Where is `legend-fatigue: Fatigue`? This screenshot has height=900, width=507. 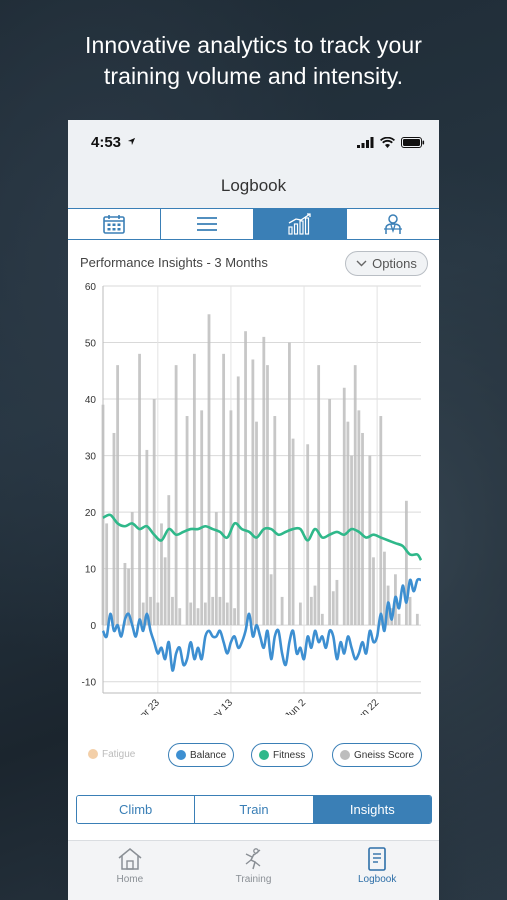
legend-fatigue: Fatigue is located at coordinates (112, 754).